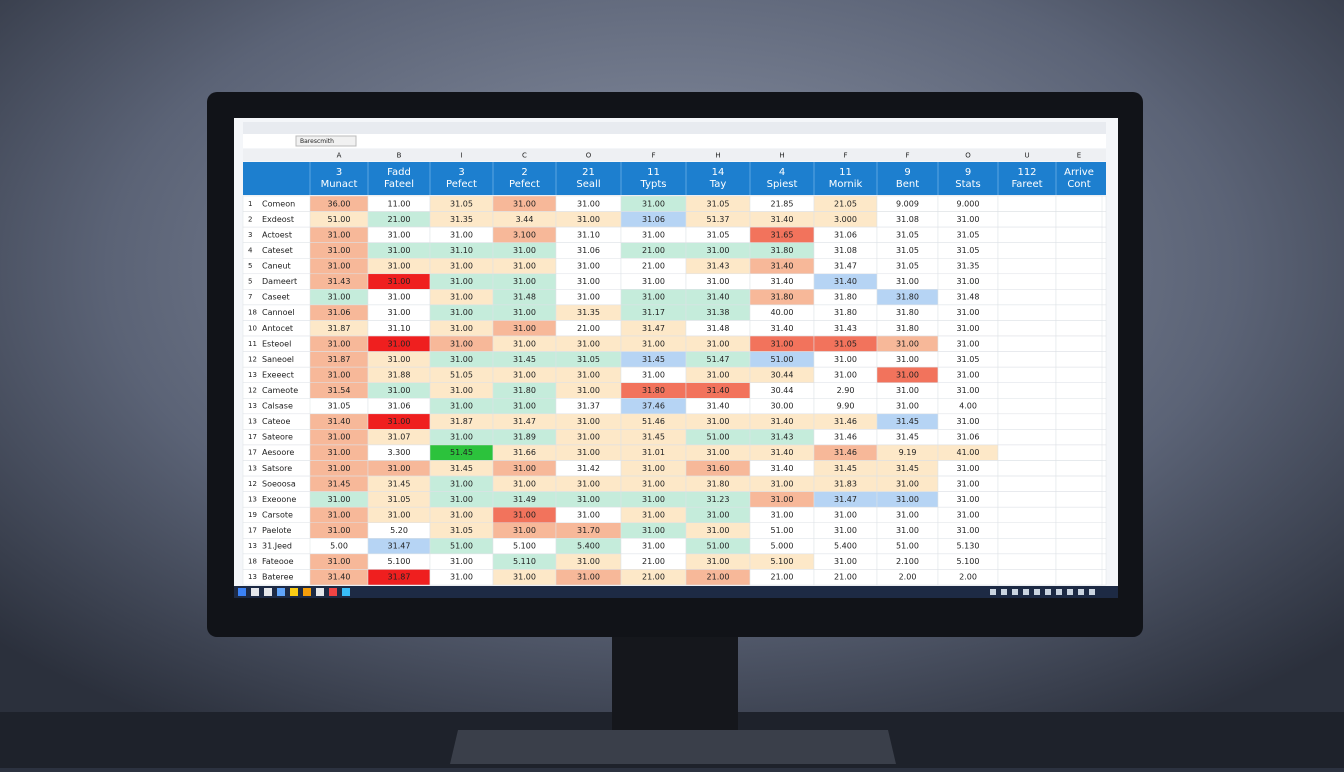  What do you see at coordinates (676, 592) in the screenshot?
I see `taskbar` at bounding box center [676, 592].